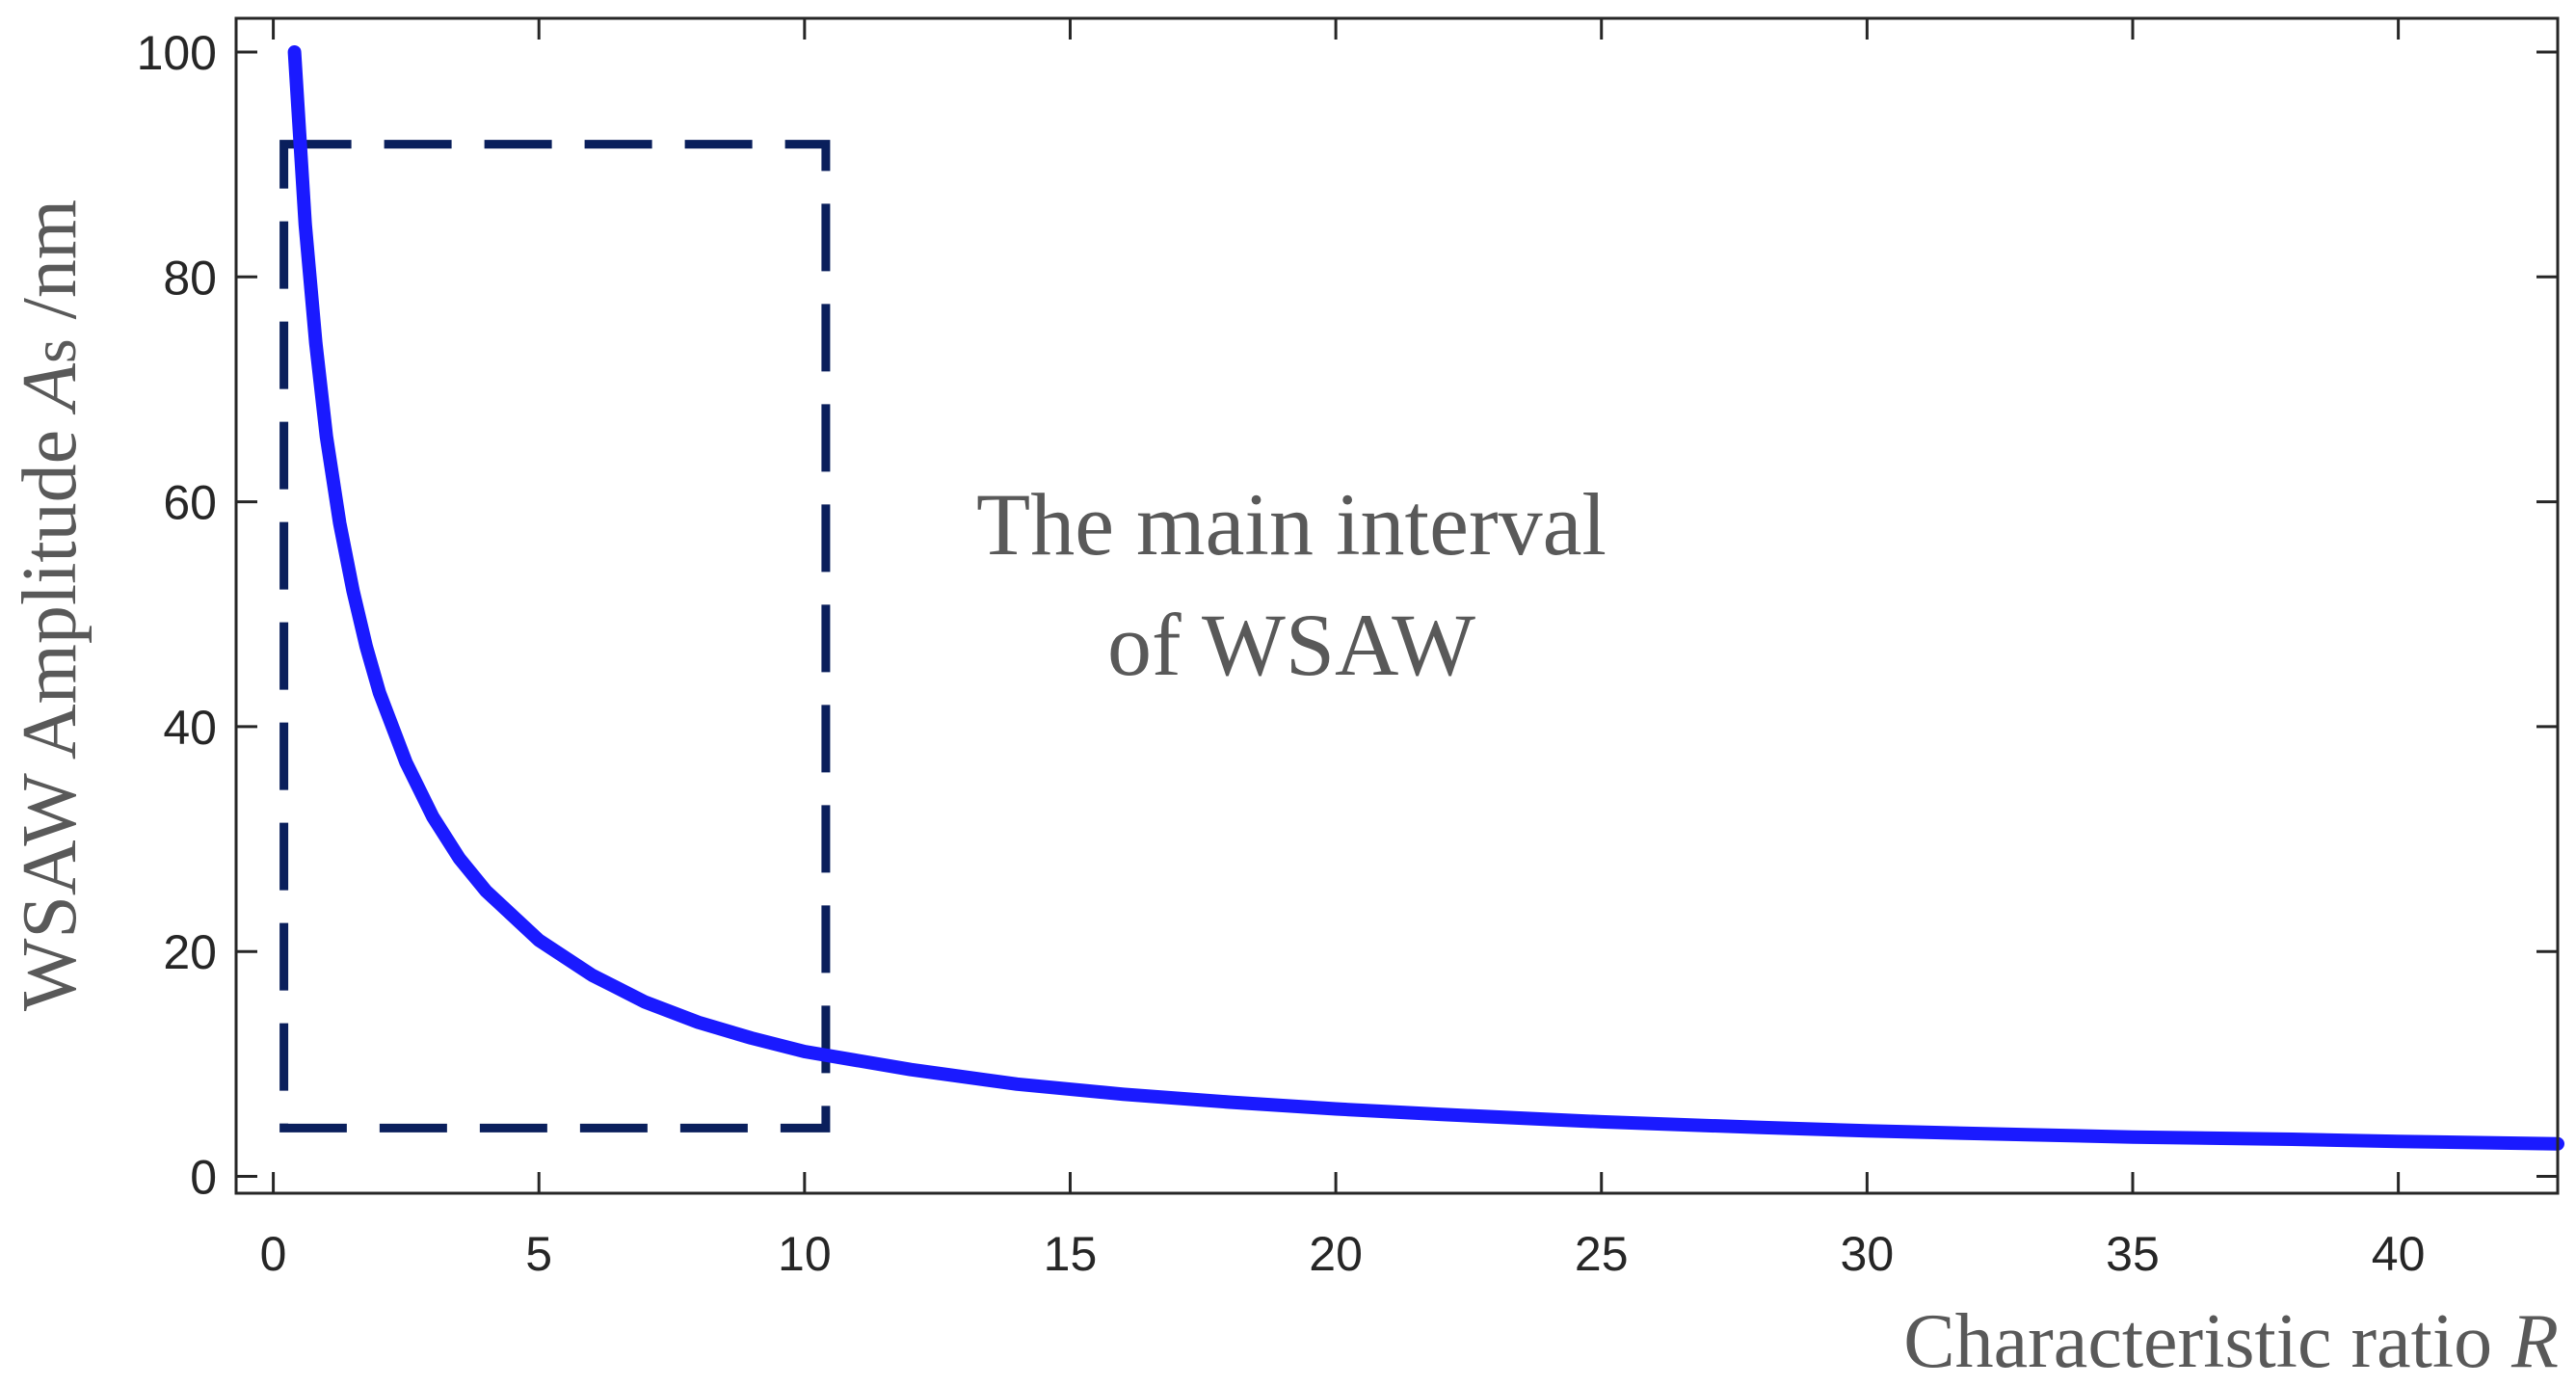 The width and height of the screenshot is (2576, 1386). What do you see at coordinates (1291, 524) in the screenshot?
I see `annotation-line-1: The main interval` at bounding box center [1291, 524].